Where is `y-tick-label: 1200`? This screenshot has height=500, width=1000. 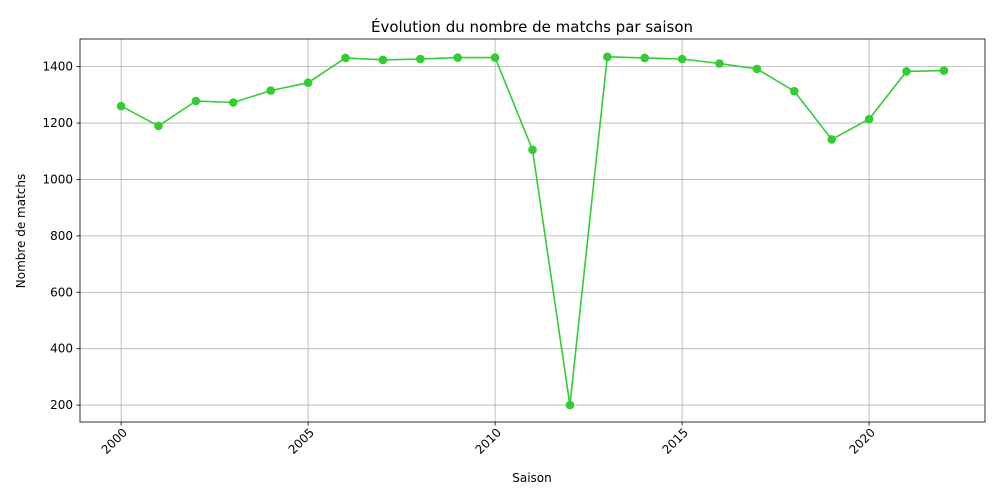
y-tick-label: 1200 is located at coordinates (57, 123).